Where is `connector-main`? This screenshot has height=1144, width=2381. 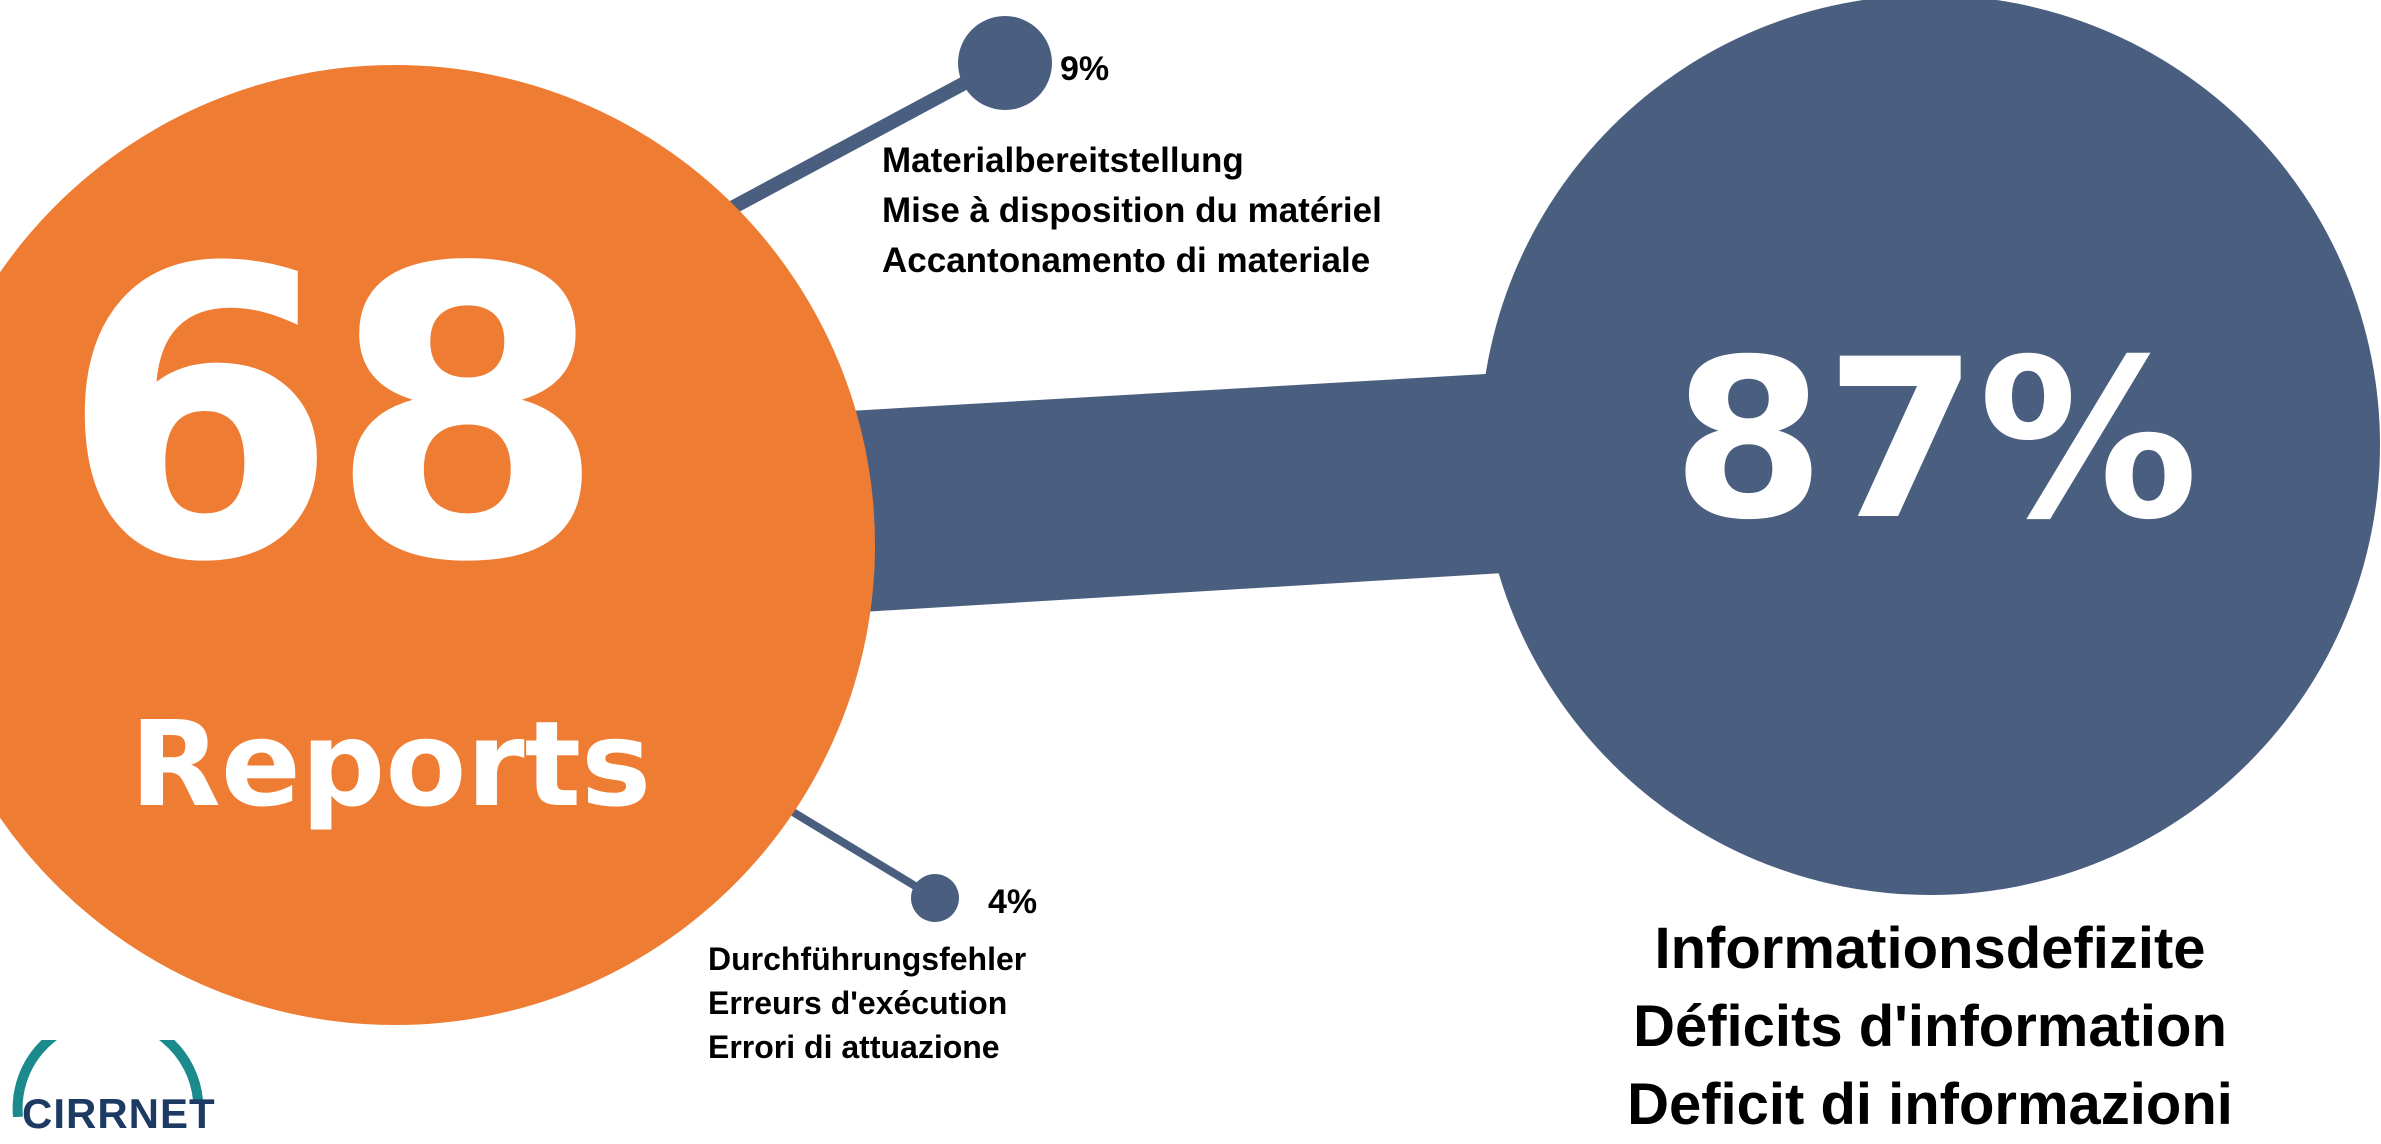 connector-main is located at coordinates (1150, 494).